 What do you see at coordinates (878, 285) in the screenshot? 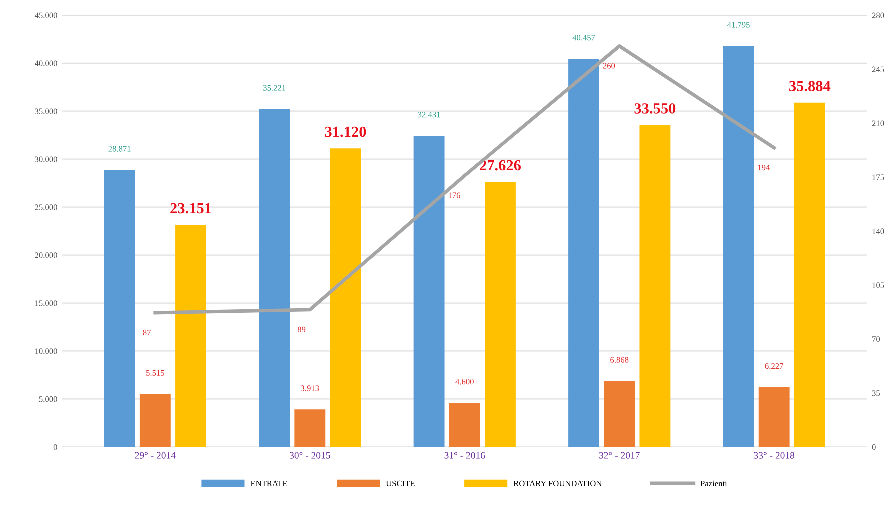
I see `y2-tick-label: 105` at bounding box center [878, 285].